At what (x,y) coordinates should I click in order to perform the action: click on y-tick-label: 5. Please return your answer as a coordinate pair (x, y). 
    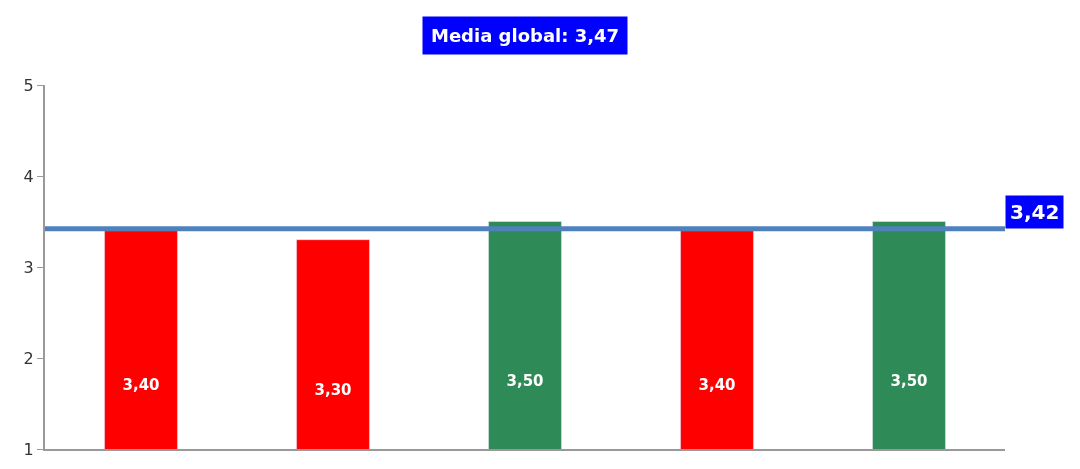
    Looking at the image, I should click on (28, 85).